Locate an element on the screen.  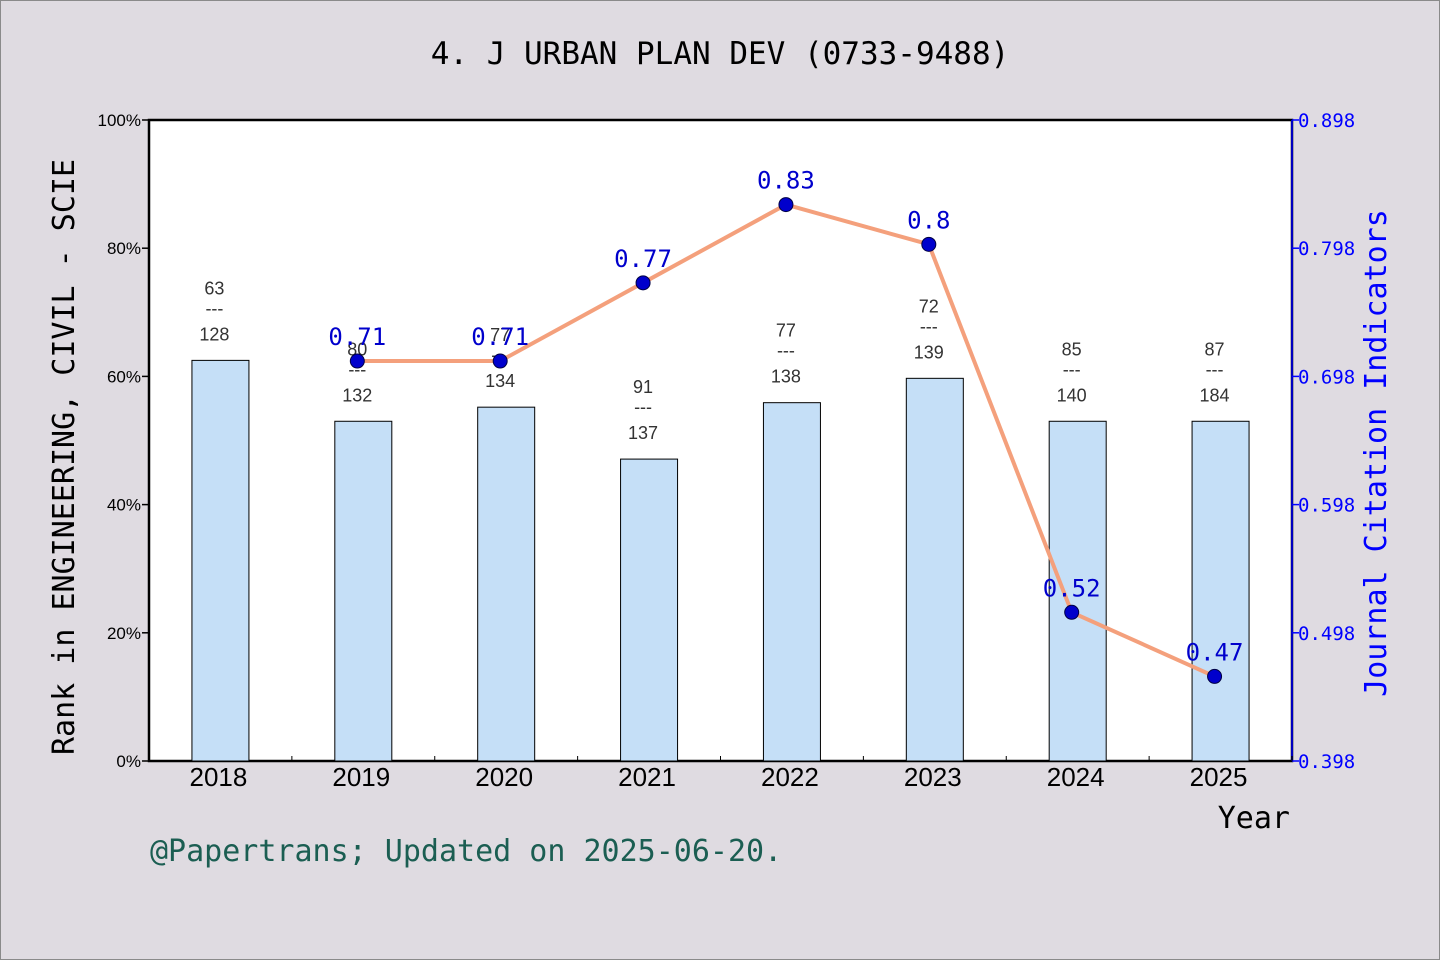
bar-total-label-2025: 184 is located at coordinates (1215, 395).